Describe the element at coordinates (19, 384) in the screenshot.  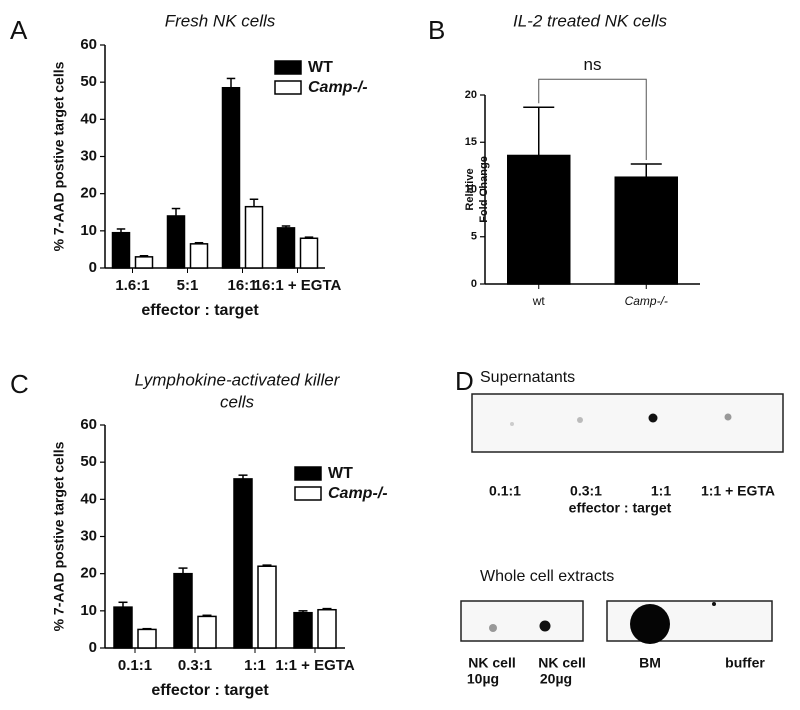
I see `panel-letter: C` at that location.